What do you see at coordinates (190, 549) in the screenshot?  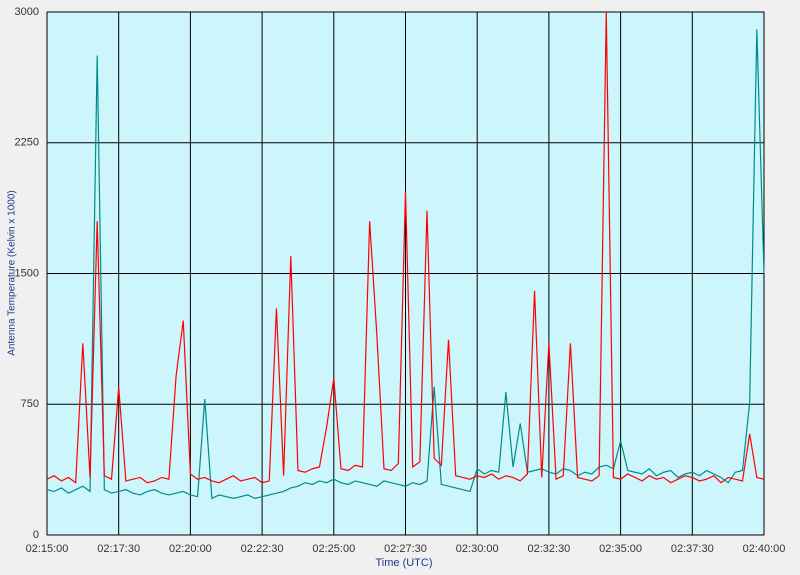 I see `x-tick-label: 02:20:00` at bounding box center [190, 549].